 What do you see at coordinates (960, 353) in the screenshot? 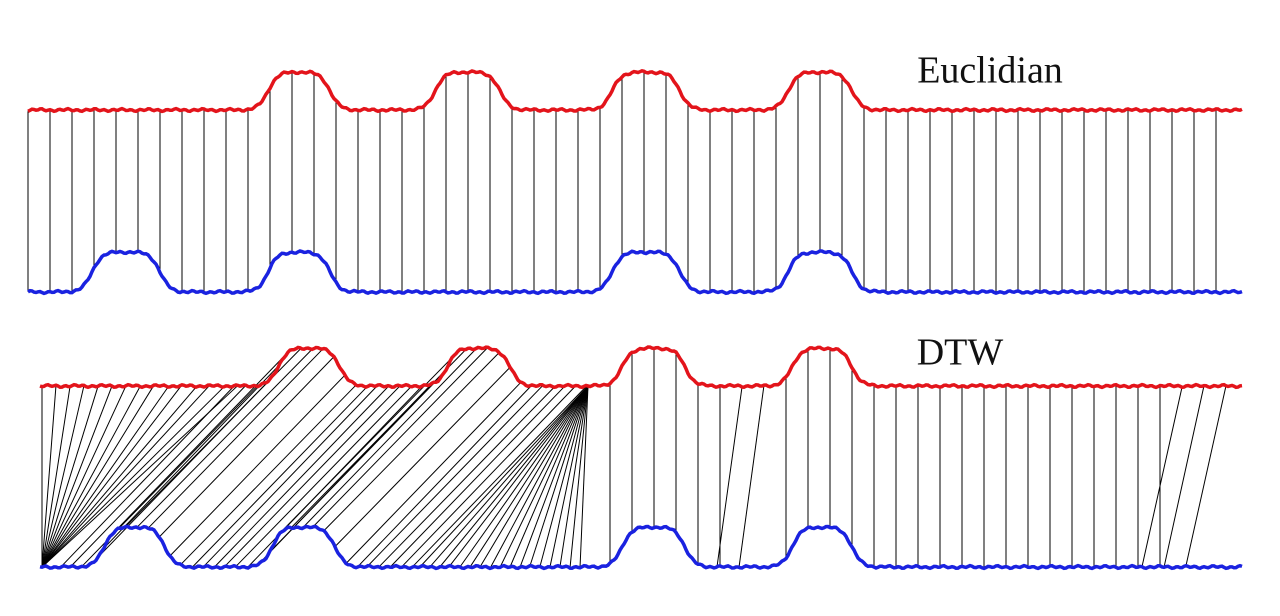
I see `panel-label: DTW` at bounding box center [960, 353].